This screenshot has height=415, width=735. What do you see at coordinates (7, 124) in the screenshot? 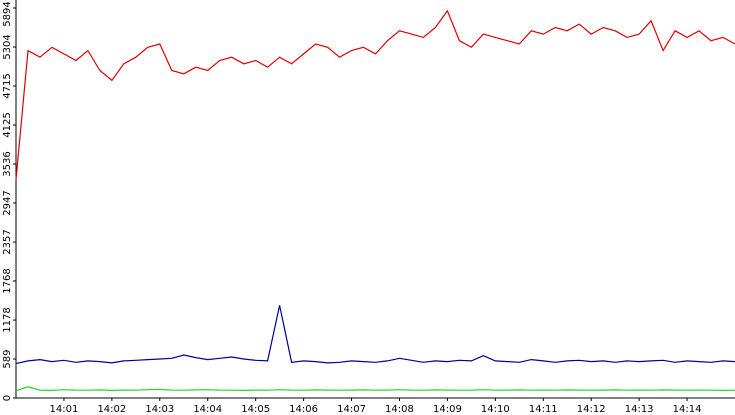
I see `y-tick-label: 4125` at bounding box center [7, 124].